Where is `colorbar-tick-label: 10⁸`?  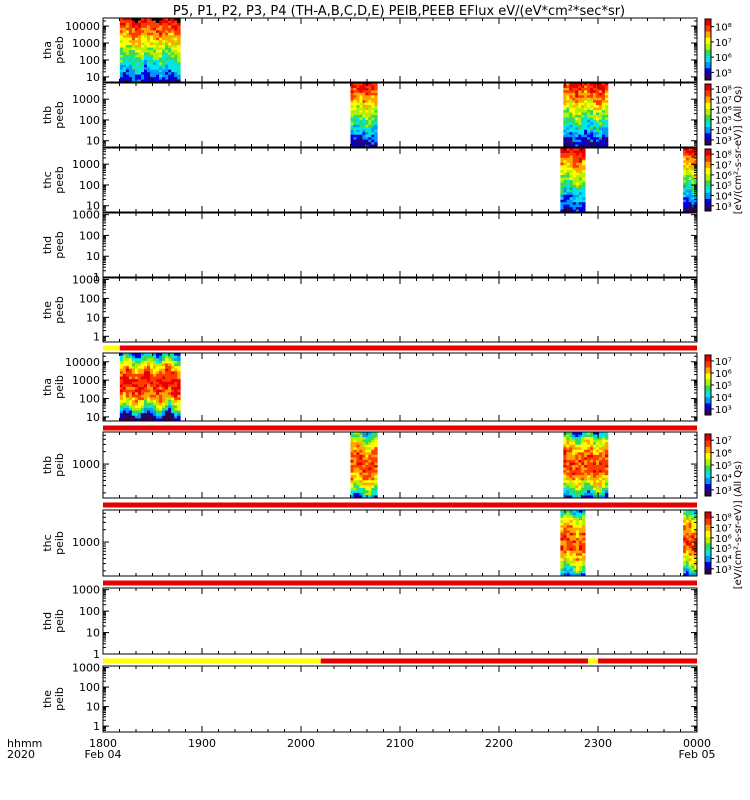 colorbar-tick-label: 10⁸ is located at coordinates (723, 155).